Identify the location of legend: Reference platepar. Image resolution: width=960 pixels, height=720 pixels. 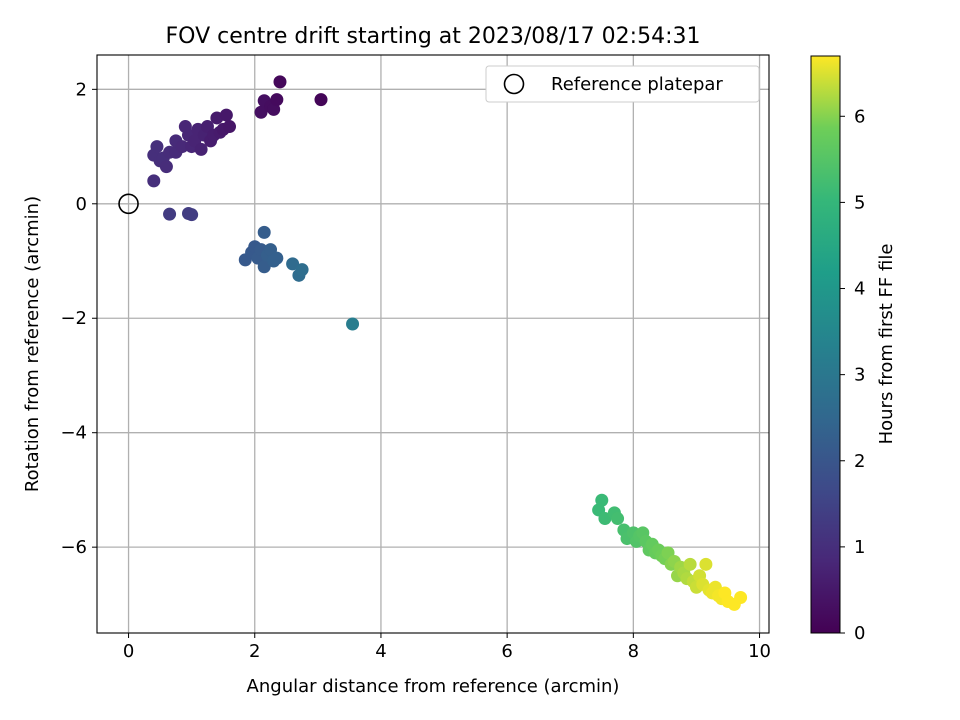
(622, 84).